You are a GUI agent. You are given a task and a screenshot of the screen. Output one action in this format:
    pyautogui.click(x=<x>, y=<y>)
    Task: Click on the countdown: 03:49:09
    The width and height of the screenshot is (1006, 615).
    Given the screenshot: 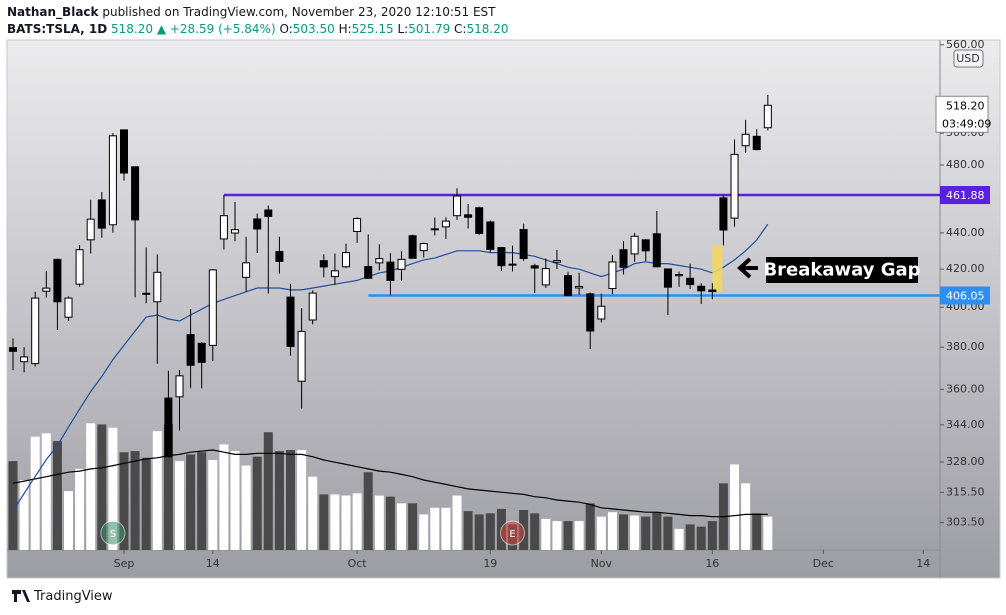 What is the action you would take?
    pyautogui.click(x=966, y=123)
    